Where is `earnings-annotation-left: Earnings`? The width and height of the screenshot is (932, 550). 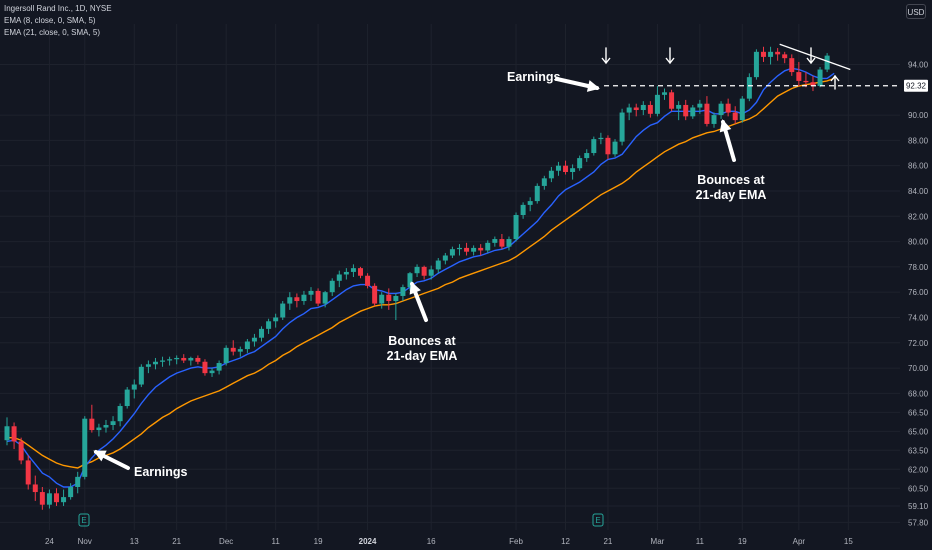
earnings-annotation-left: Earnings is located at coordinates (161, 472).